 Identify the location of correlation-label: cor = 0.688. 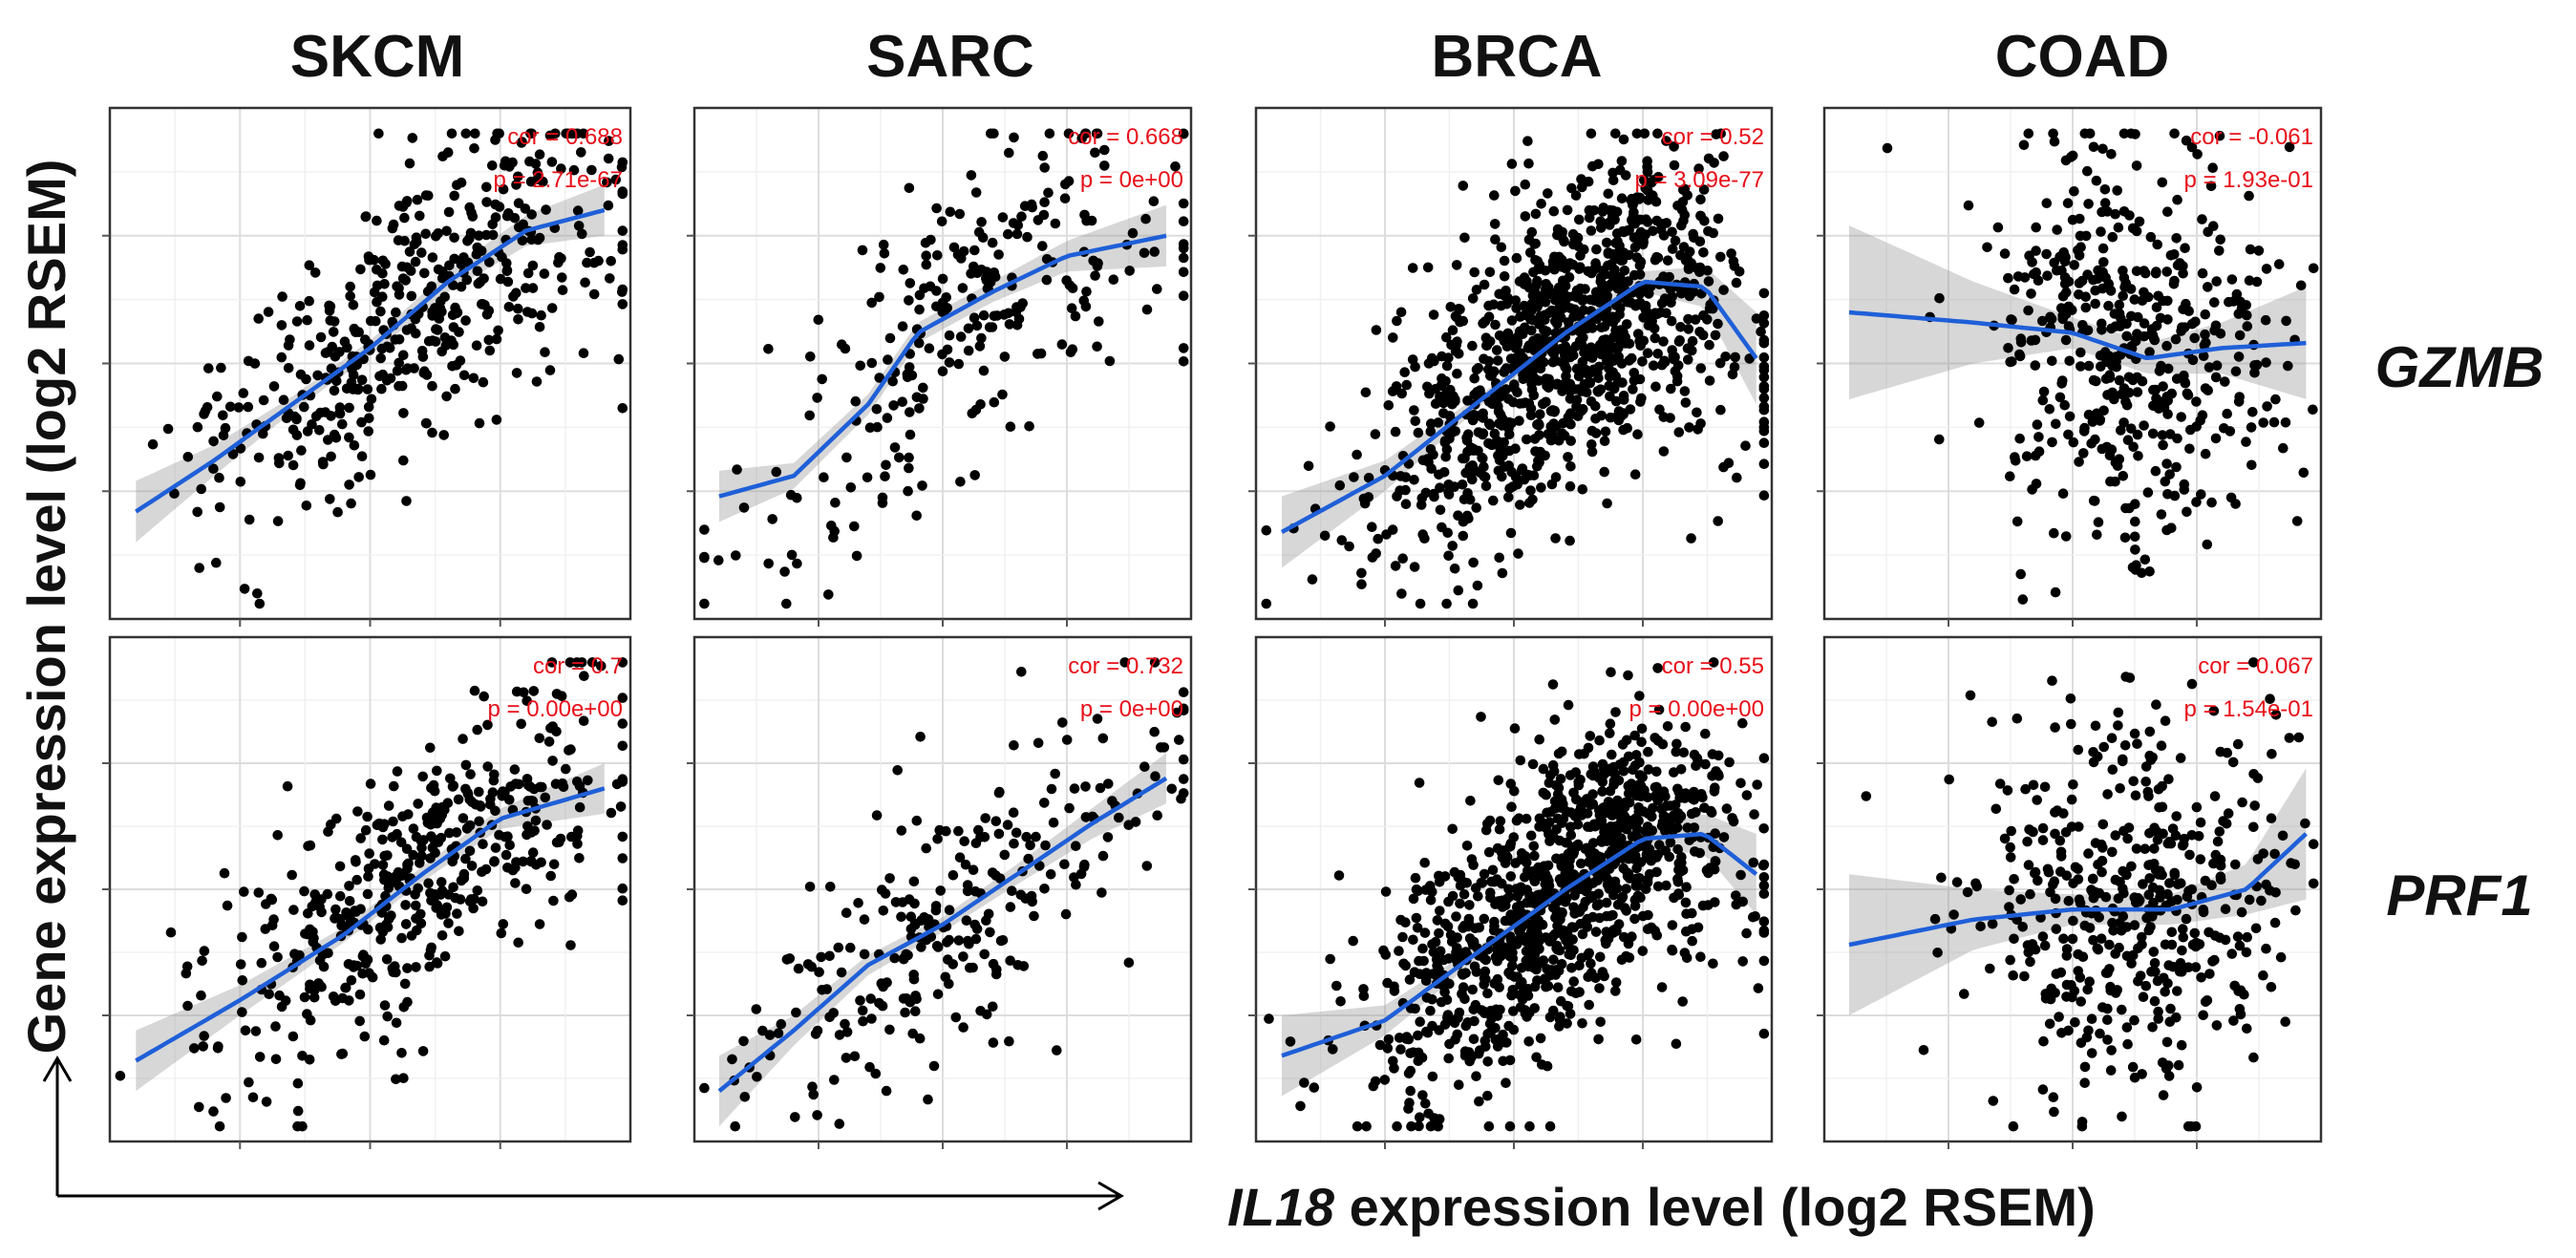
(565, 137).